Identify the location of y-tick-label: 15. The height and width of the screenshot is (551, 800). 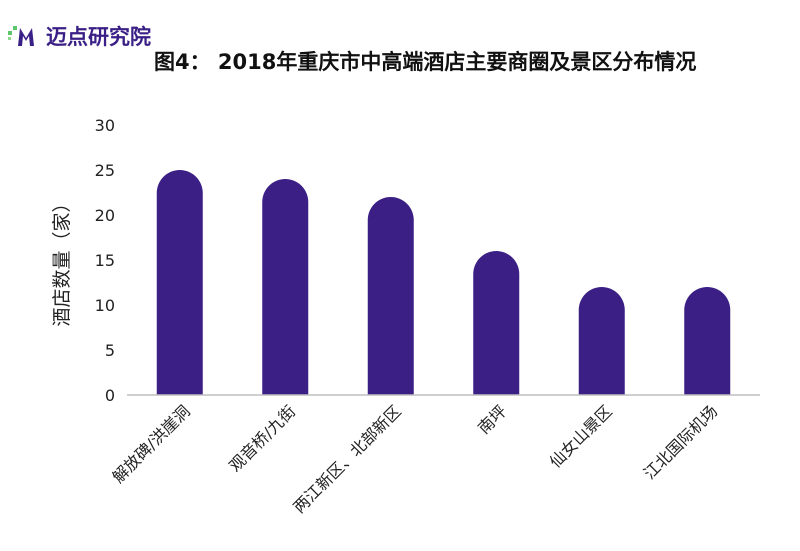
(105, 260).